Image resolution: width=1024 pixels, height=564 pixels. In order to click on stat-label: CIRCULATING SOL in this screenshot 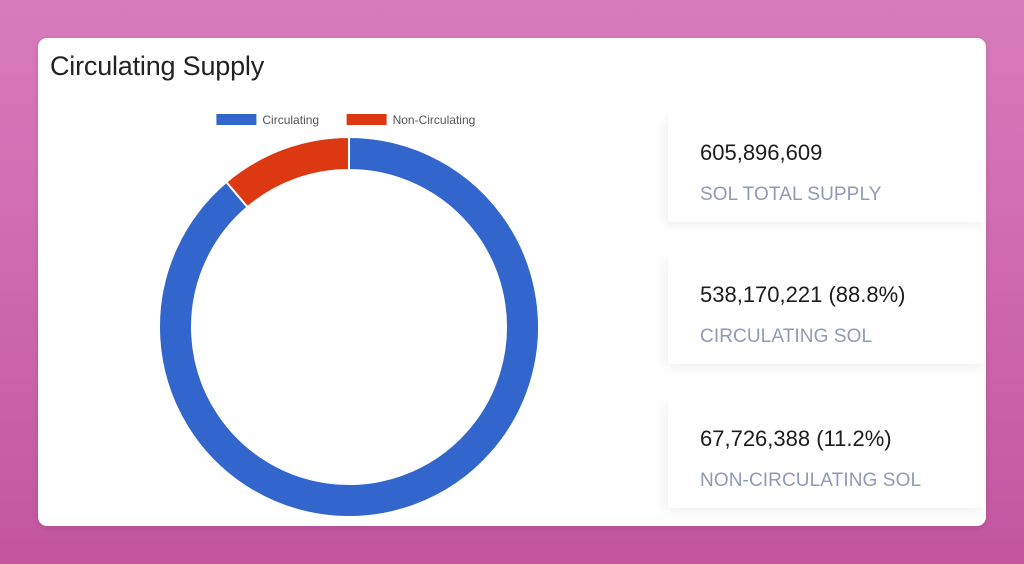, I will do `click(786, 336)`.